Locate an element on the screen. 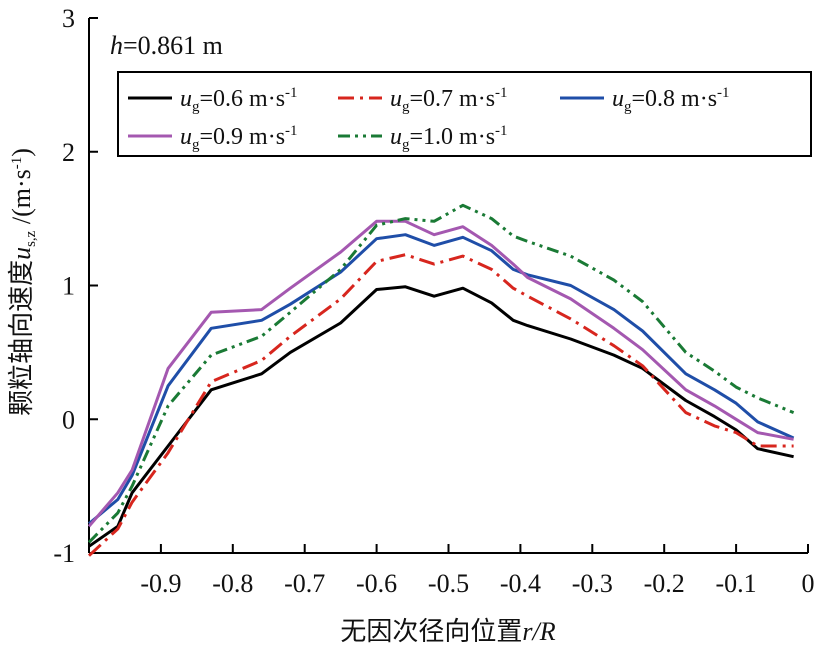 The width and height of the screenshot is (836, 651). legend-box is located at coordinates (464, 114).